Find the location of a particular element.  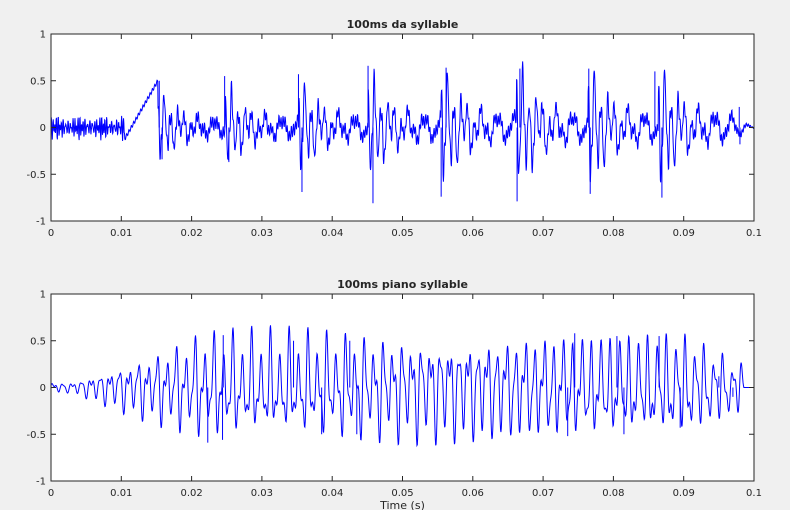

piano-chart-title: 100ms piano syllable is located at coordinates (402, 284).